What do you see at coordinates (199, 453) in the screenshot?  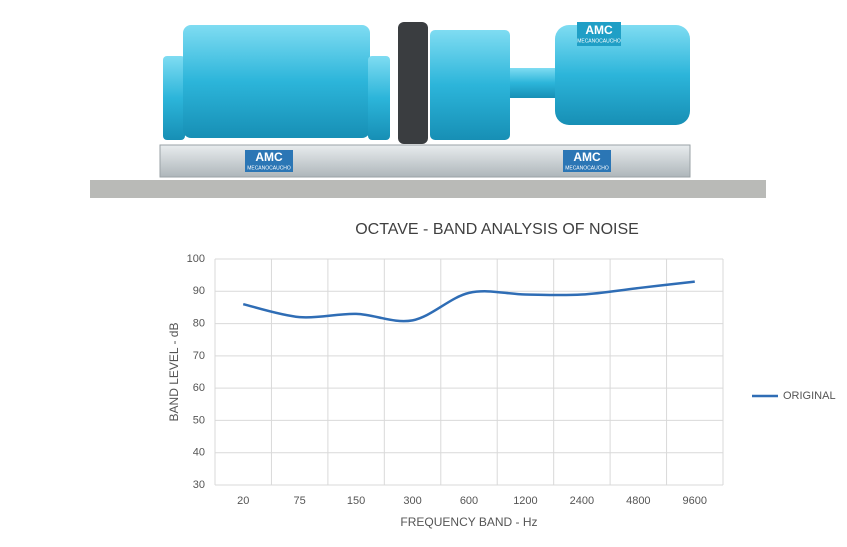 I see `y-tick-label: 40` at bounding box center [199, 453].